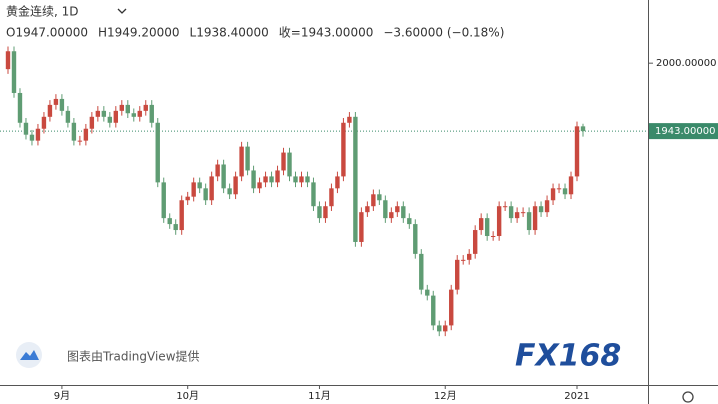 The width and height of the screenshot is (718, 404). Describe the element at coordinates (319, 396) in the screenshot. I see `x-tick-label: 11月` at that location.